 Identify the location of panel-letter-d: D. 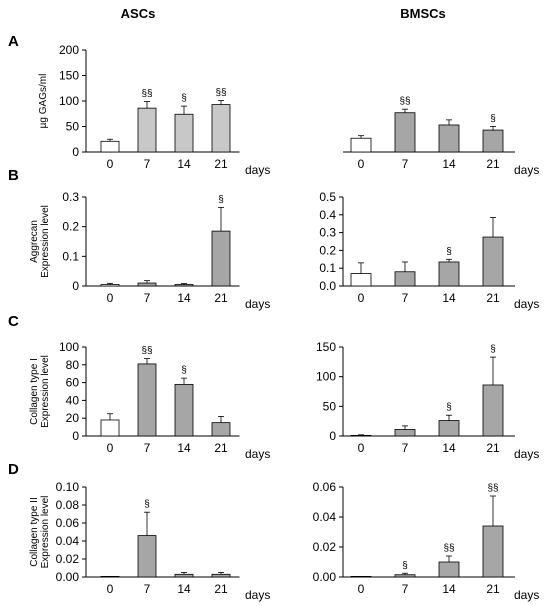
(13, 469).